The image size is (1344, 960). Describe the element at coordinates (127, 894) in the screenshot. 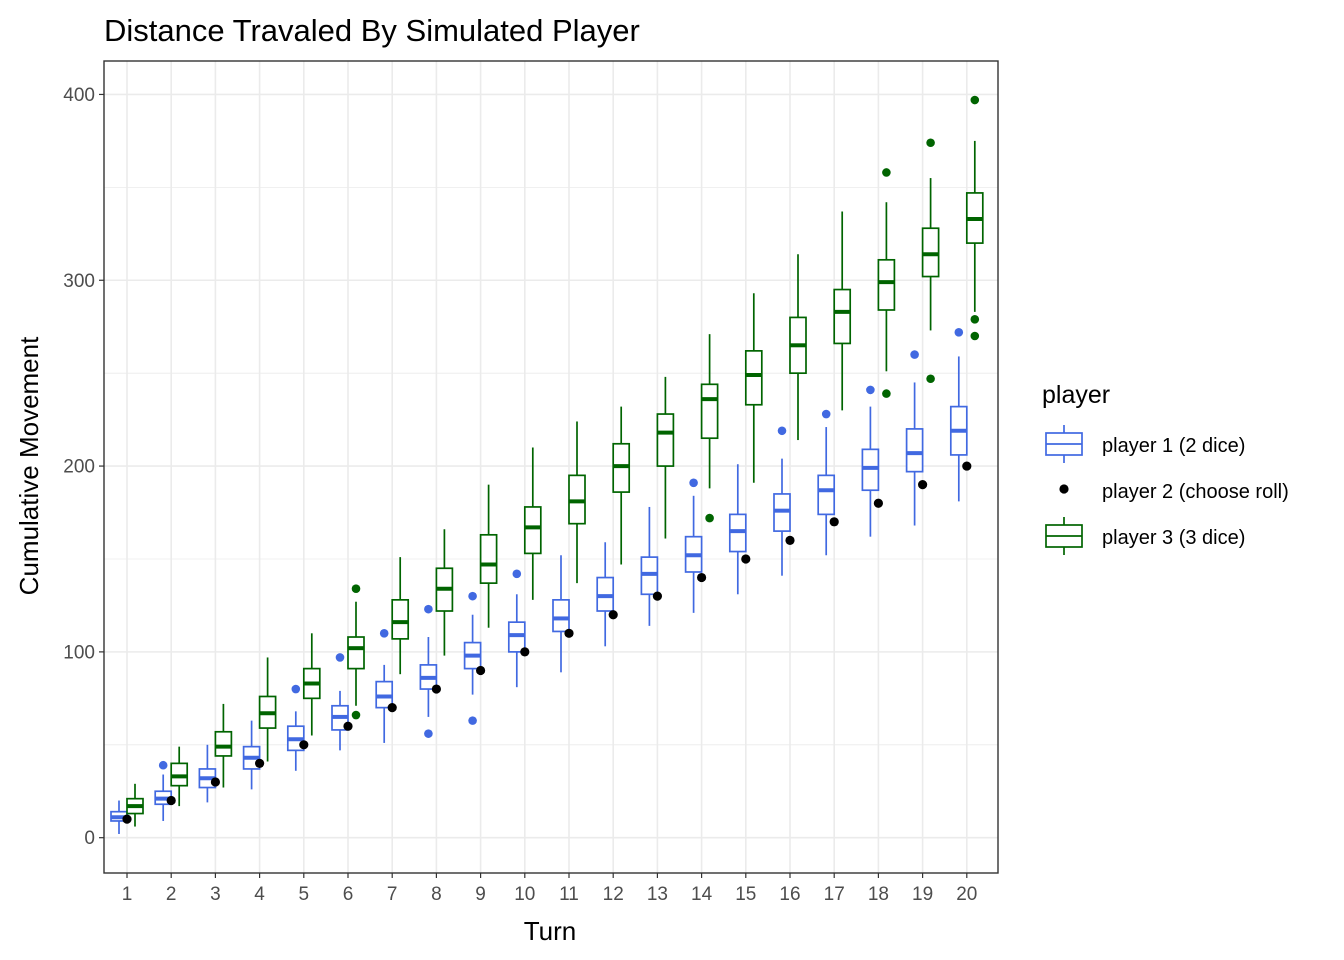

I see `x-tick-label: 1` at that location.